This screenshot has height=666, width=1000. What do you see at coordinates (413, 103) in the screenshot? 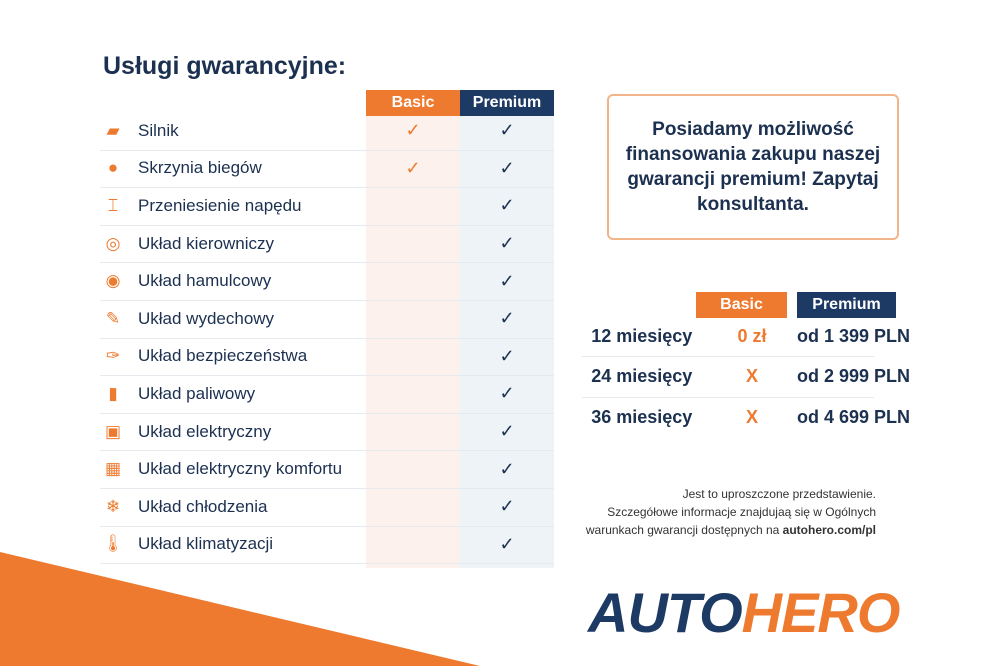
I see `basic-header: Basic` at bounding box center [413, 103].